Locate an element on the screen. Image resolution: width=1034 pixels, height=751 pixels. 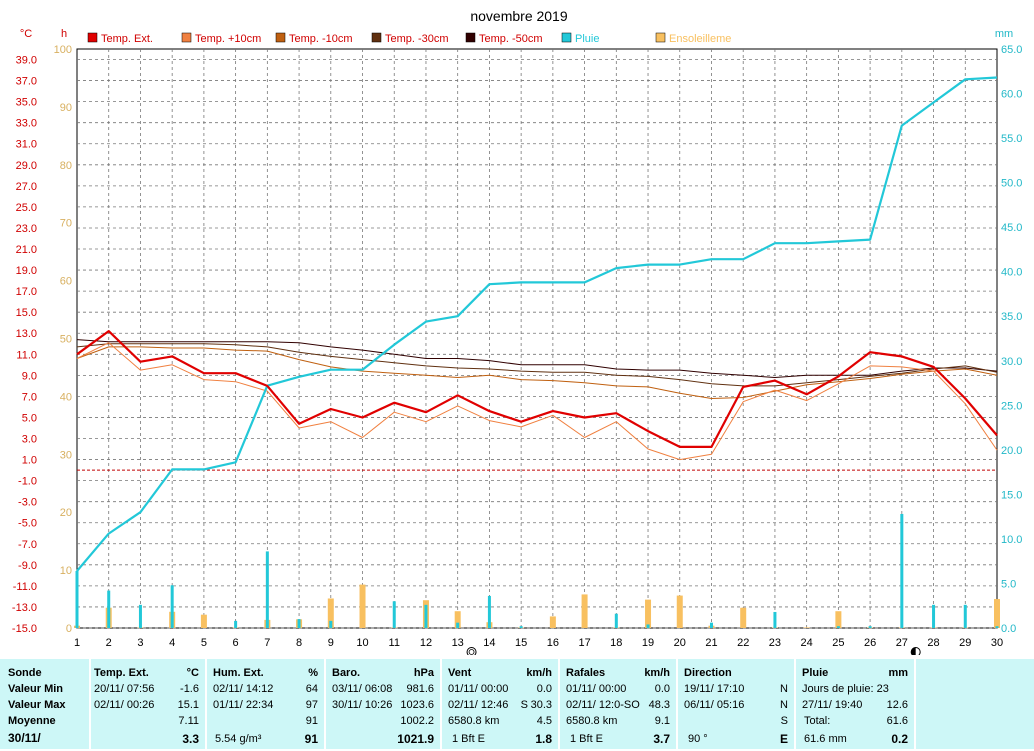
temp-tick-label: 35.0 is located at coordinates (26, 103).